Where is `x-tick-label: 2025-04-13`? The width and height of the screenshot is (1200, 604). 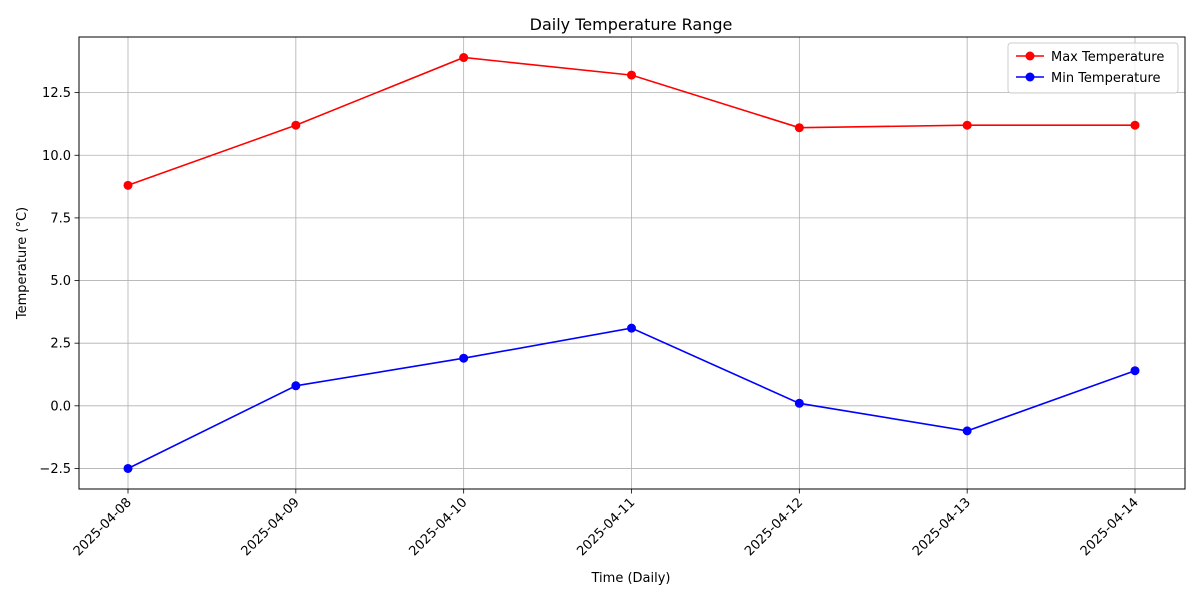 x-tick-label: 2025-04-13 is located at coordinates (942, 527).